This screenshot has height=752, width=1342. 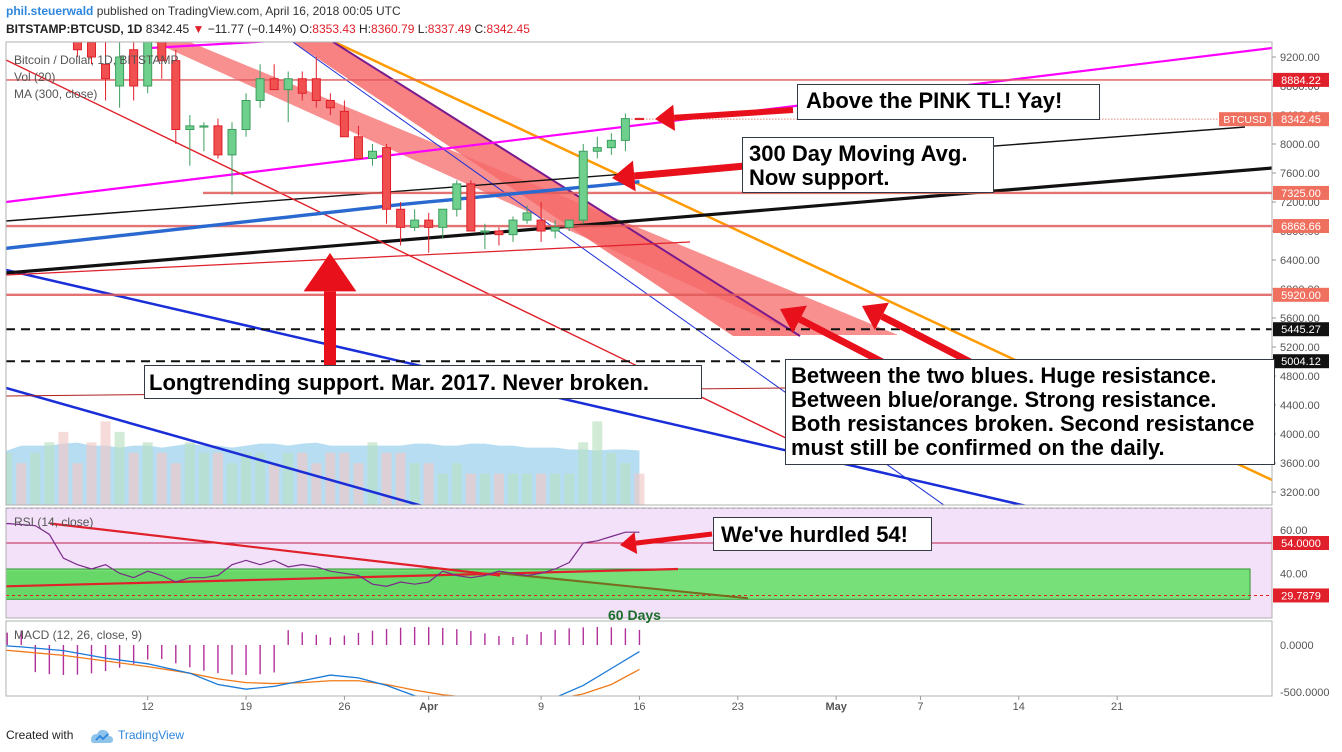 I want to click on arrow-pink-head, so click(x=665, y=117).